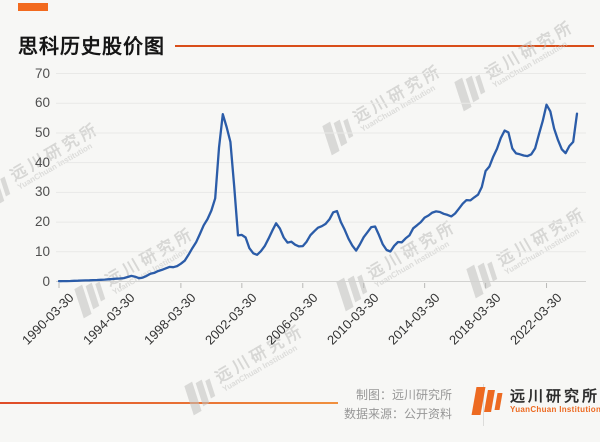 This screenshot has width=600, height=442. Describe the element at coordinates (384, 46) in the screenshot. I see `title-rule` at that location.